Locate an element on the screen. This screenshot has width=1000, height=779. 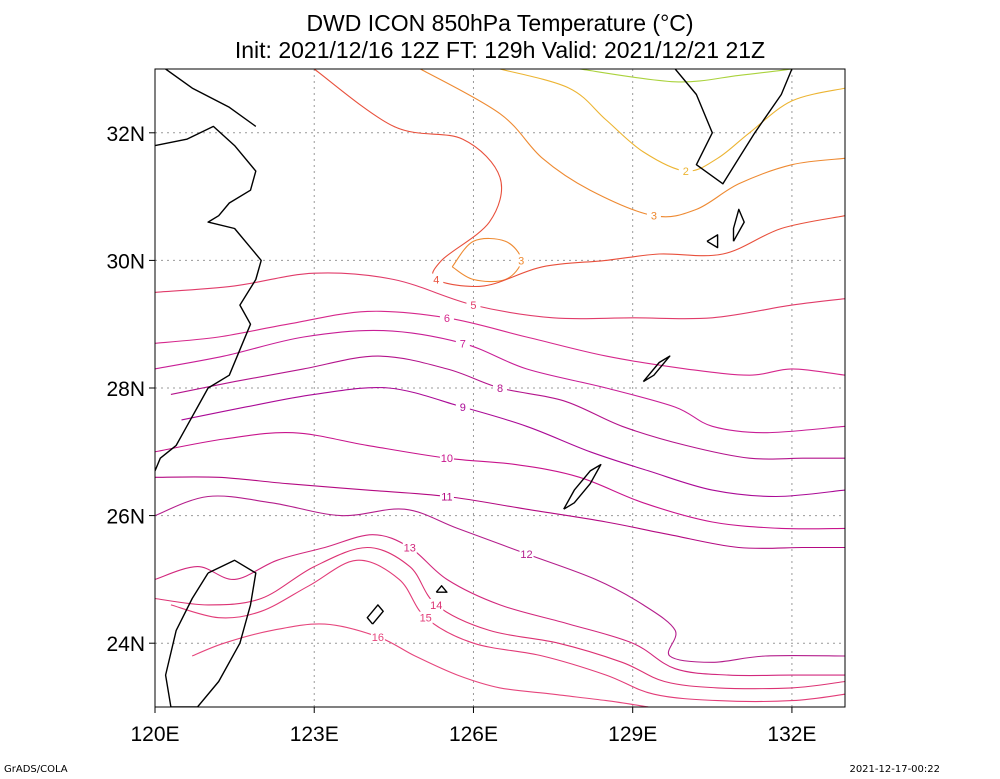
y-tick-label: 24N is located at coordinates (125, 644).